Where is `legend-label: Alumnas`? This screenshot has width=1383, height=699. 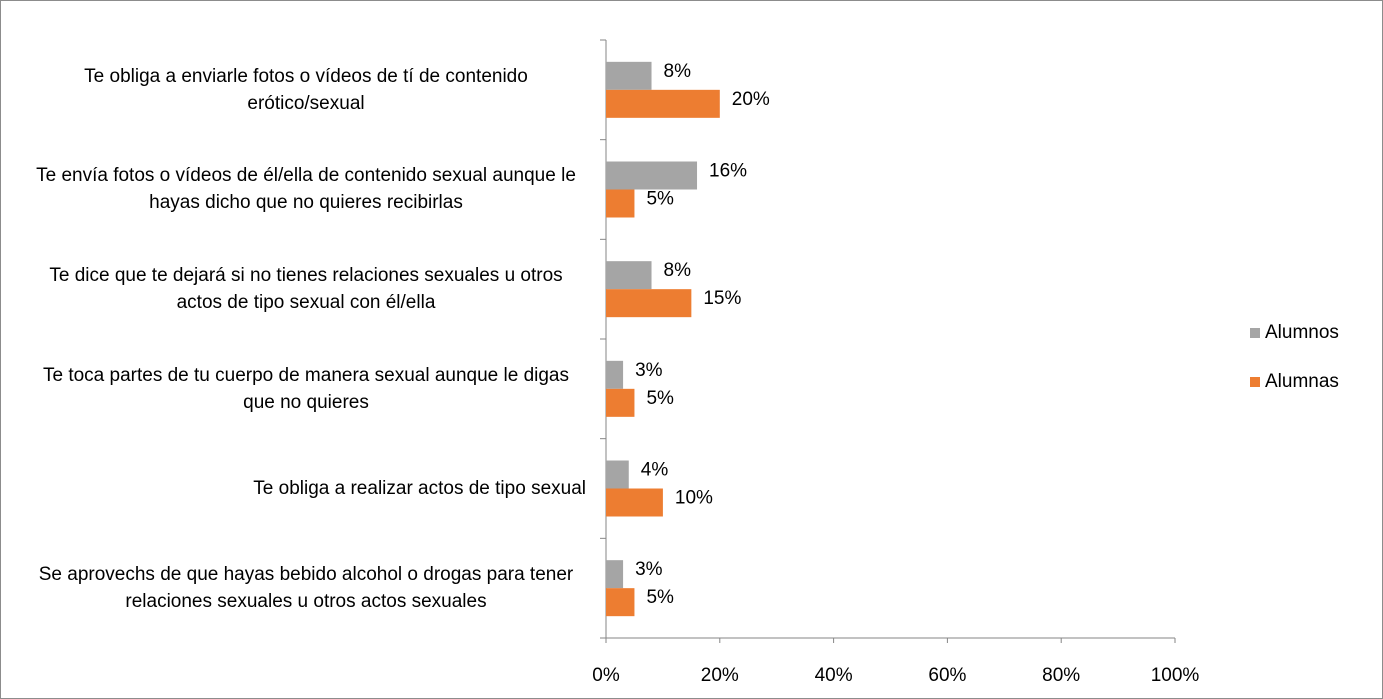
legend-label: Alumnas is located at coordinates (1302, 381).